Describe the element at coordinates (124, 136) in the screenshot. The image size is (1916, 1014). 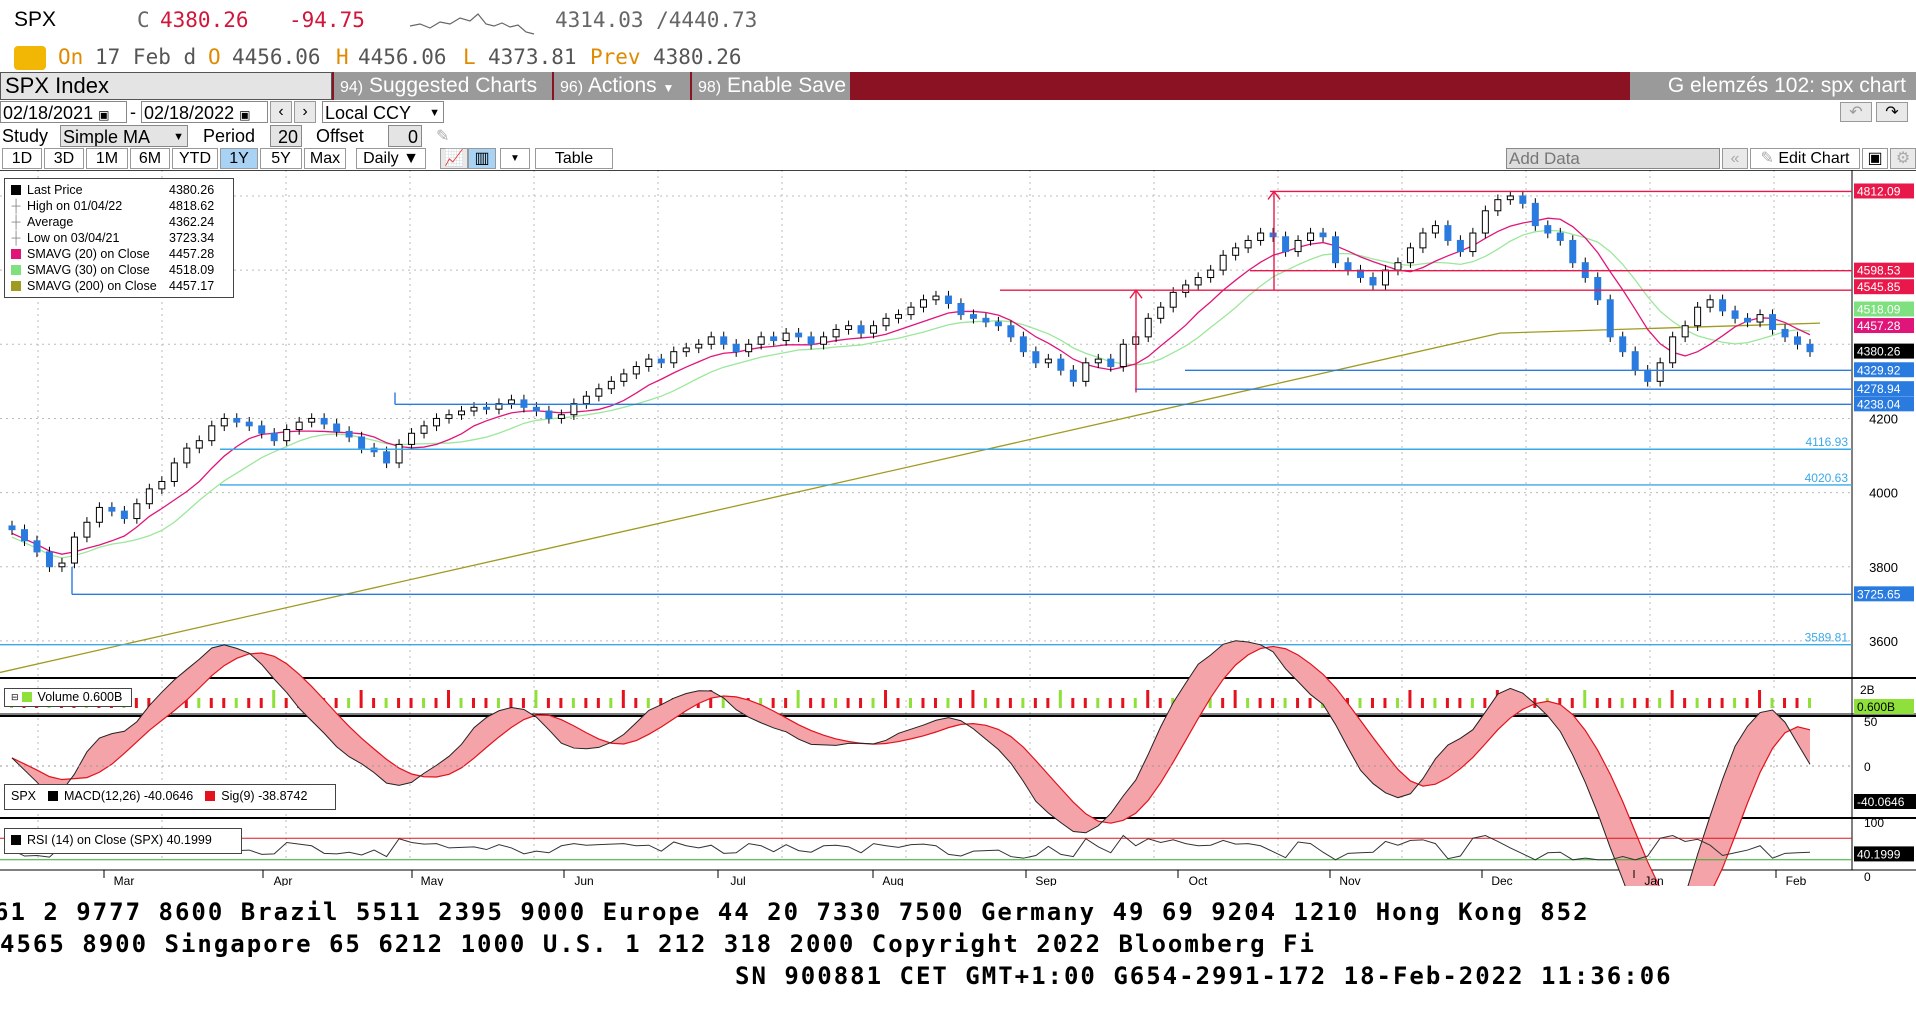
I see `study-select: Simple MA ▼` at that location.